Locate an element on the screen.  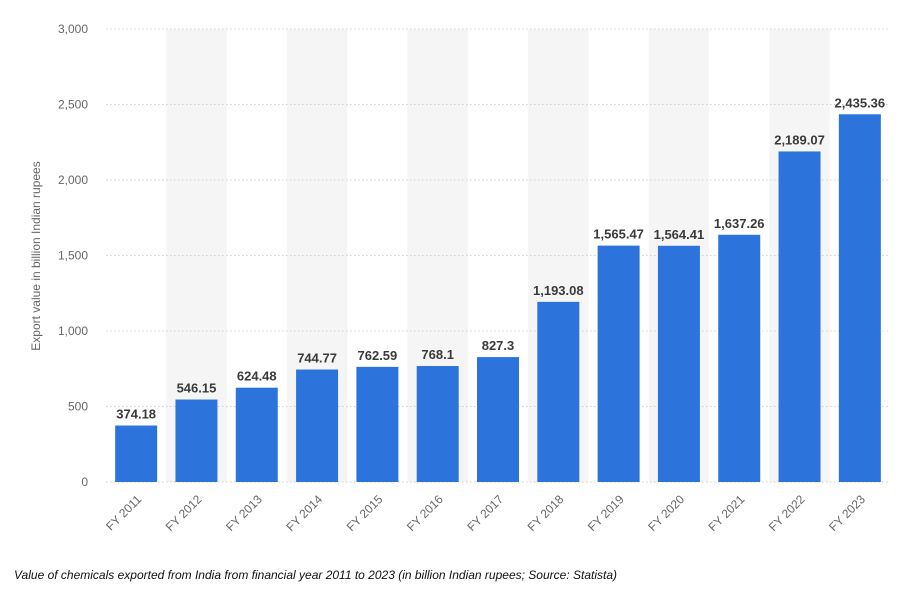
x-tick-label: FY 2014 is located at coordinates (304, 513).